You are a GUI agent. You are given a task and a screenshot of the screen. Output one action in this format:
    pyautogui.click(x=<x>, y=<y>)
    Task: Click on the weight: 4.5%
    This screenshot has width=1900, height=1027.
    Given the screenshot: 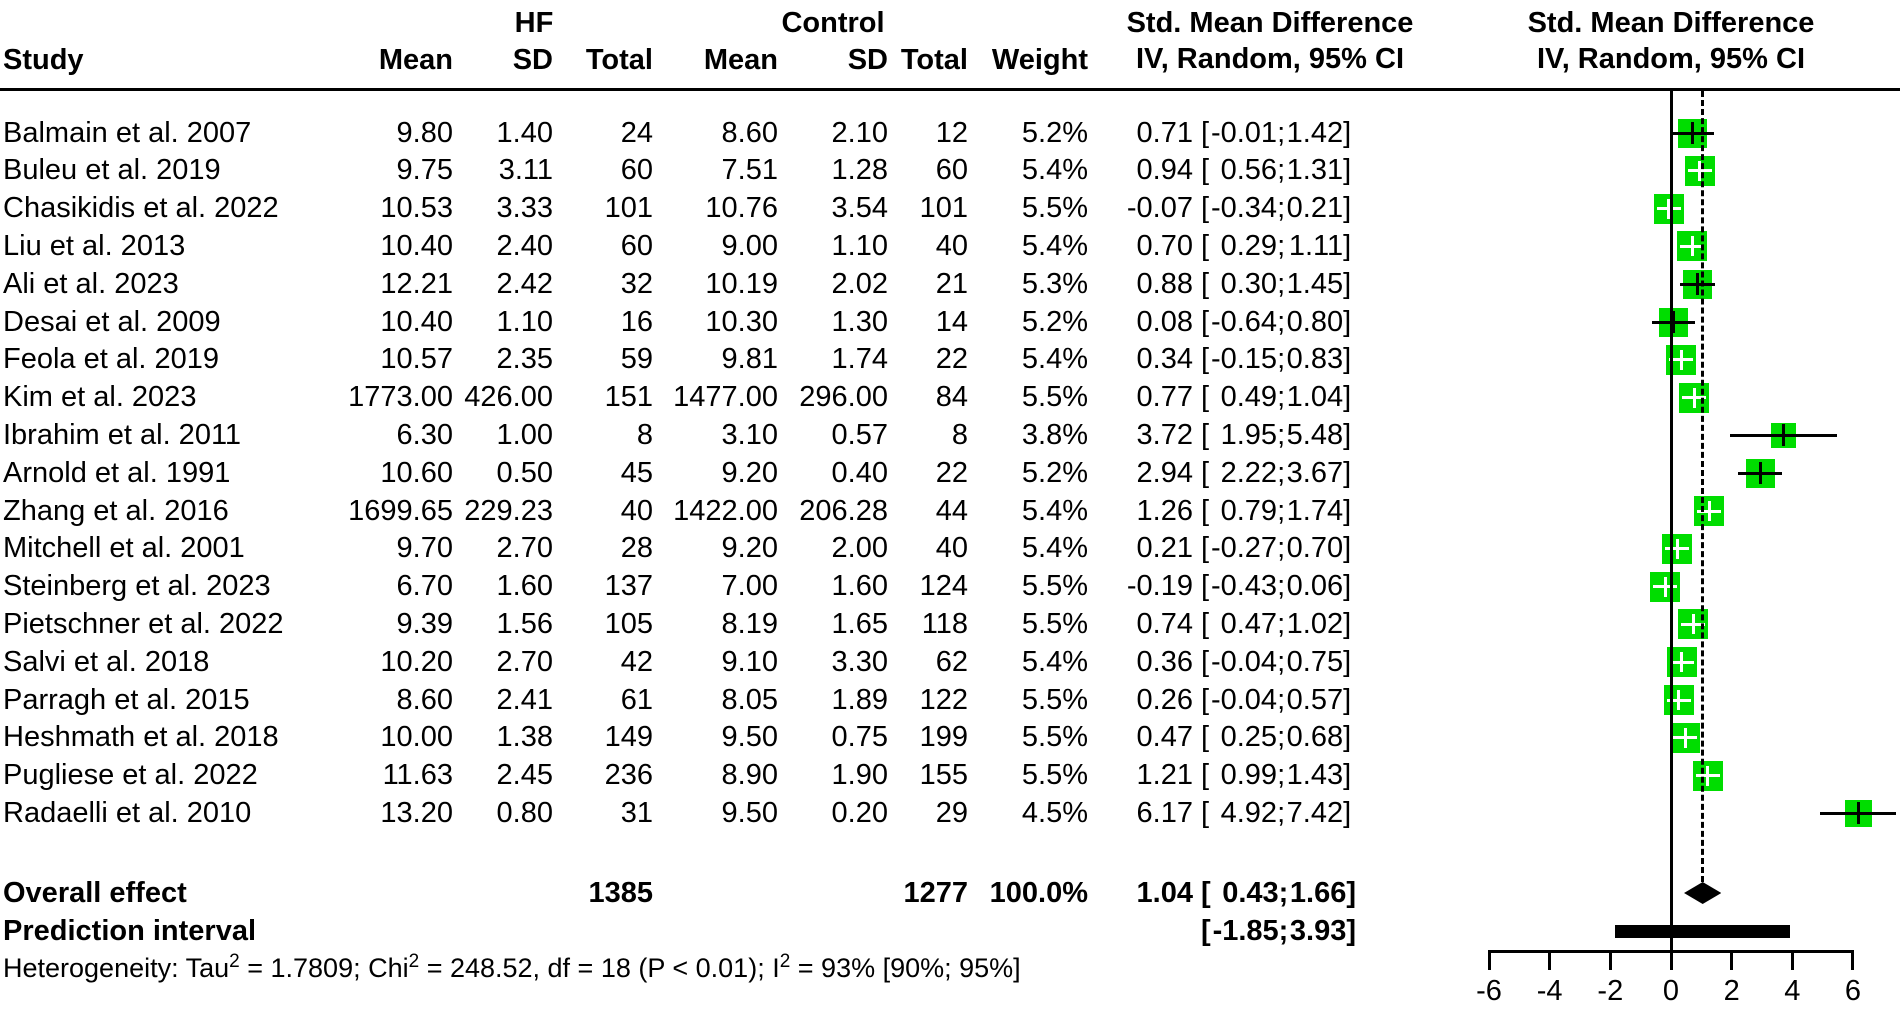 What is the action you would take?
    pyautogui.click(x=1054, y=812)
    